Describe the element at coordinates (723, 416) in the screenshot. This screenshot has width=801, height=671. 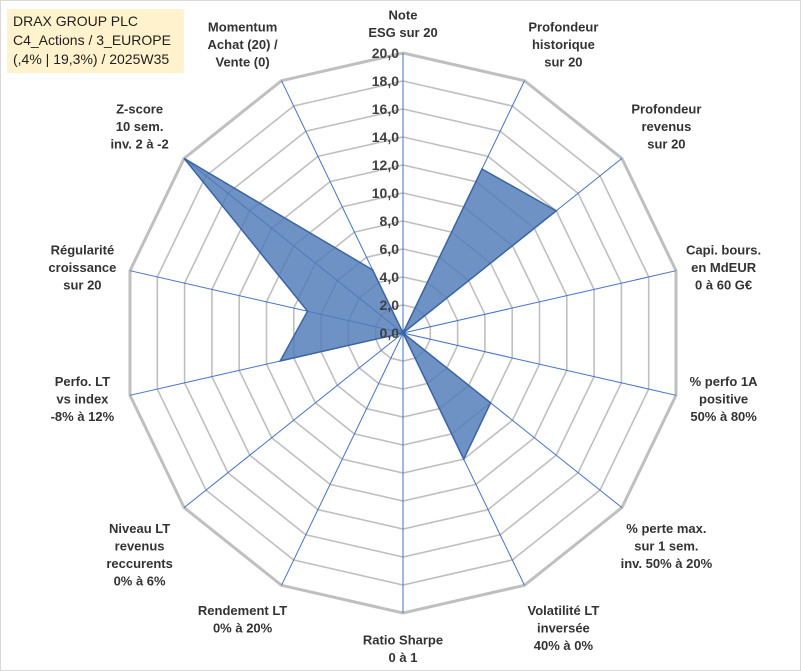
I see `axis-label-line: 50% à 80%` at that location.